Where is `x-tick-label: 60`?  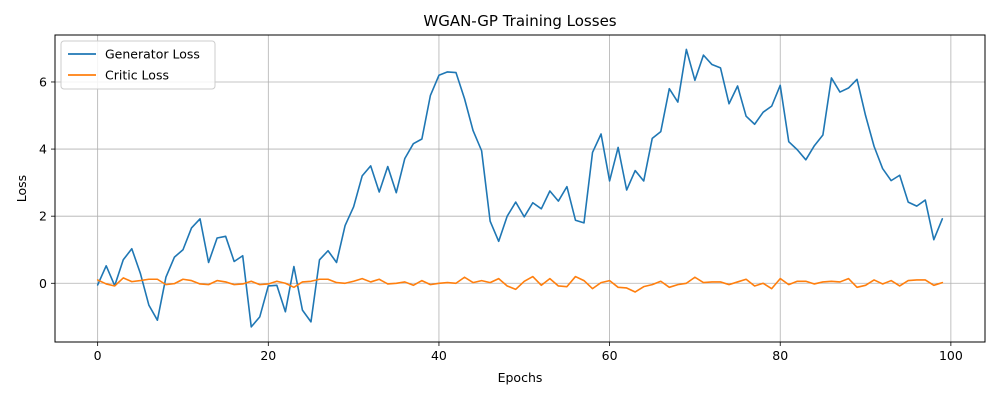 x-tick-label: 60 is located at coordinates (610, 355).